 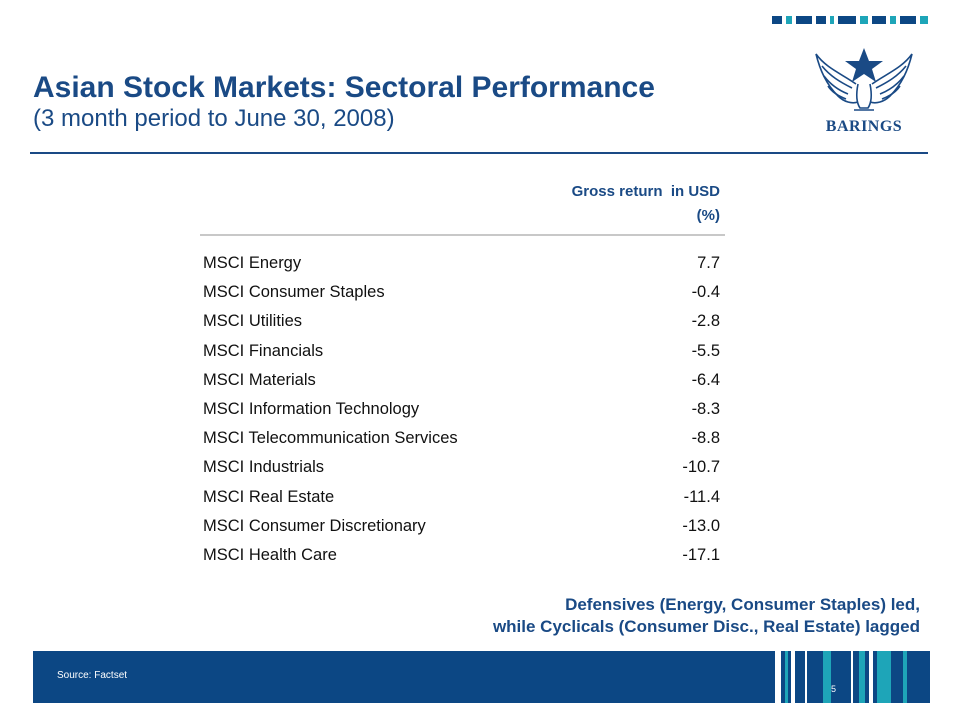 What do you see at coordinates (263, 350) in the screenshot?
I see `sector-name: MSCI Financials` at bounding box center [263, 350].